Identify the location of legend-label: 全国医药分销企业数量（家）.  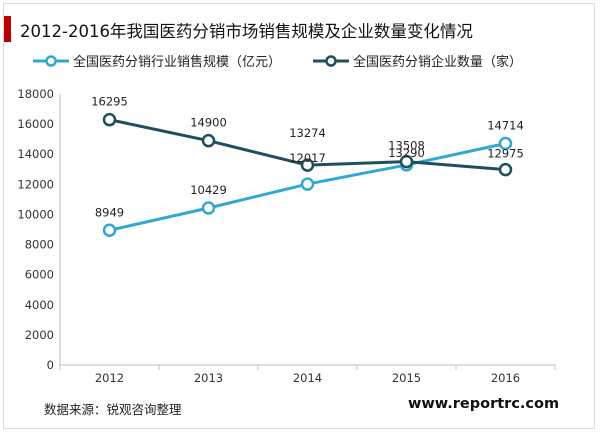
(437, 62).